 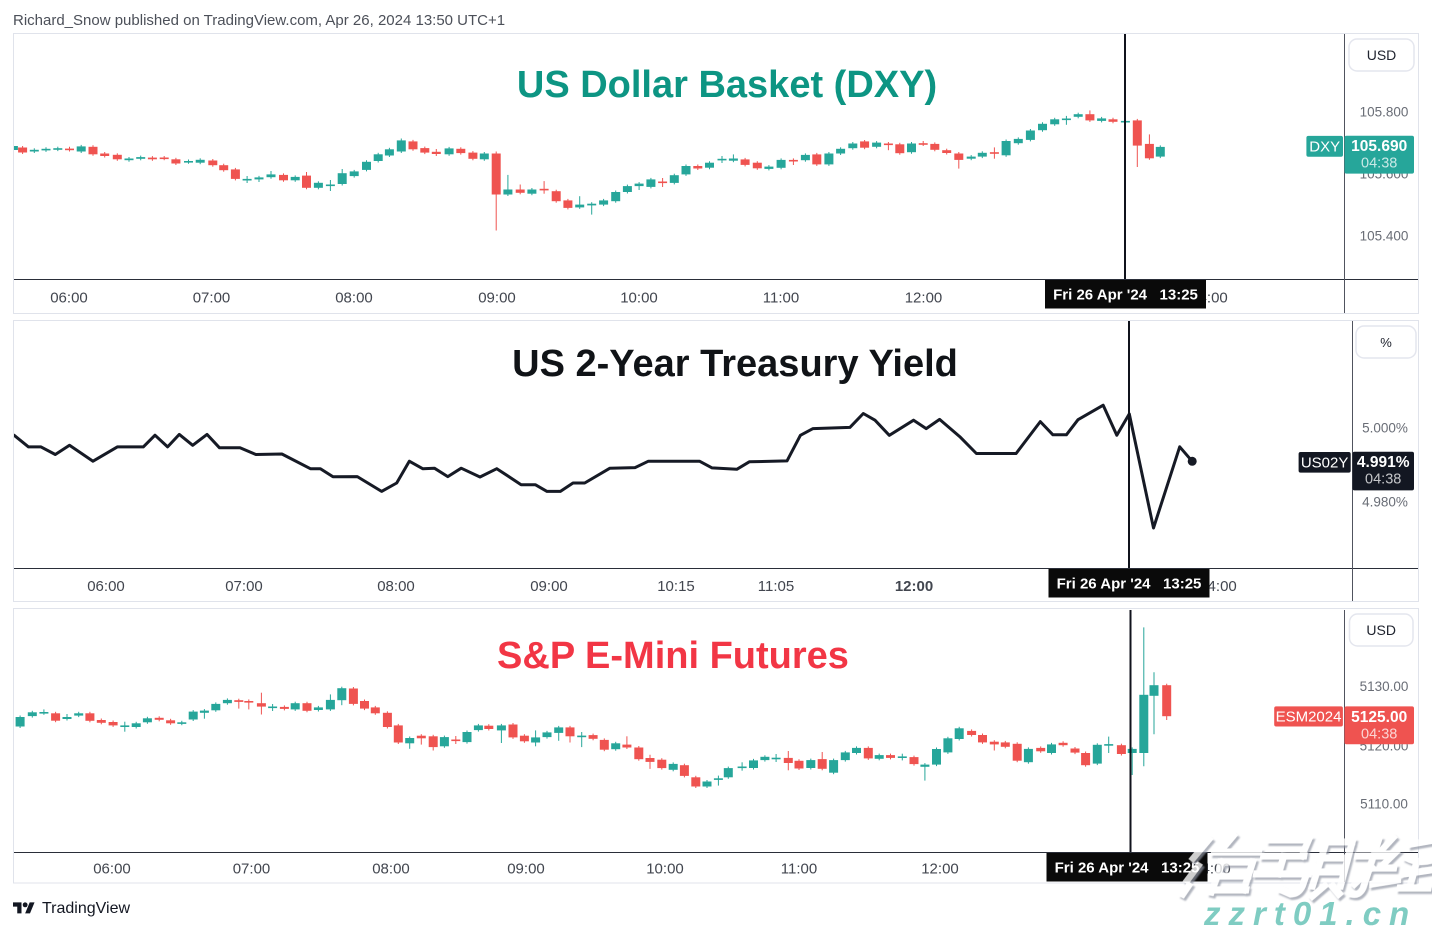 What do you see at coordinates (1309, 717) in the screenshot?
I see `svg-text: ESM2024` at bounding box center [1309, 717].